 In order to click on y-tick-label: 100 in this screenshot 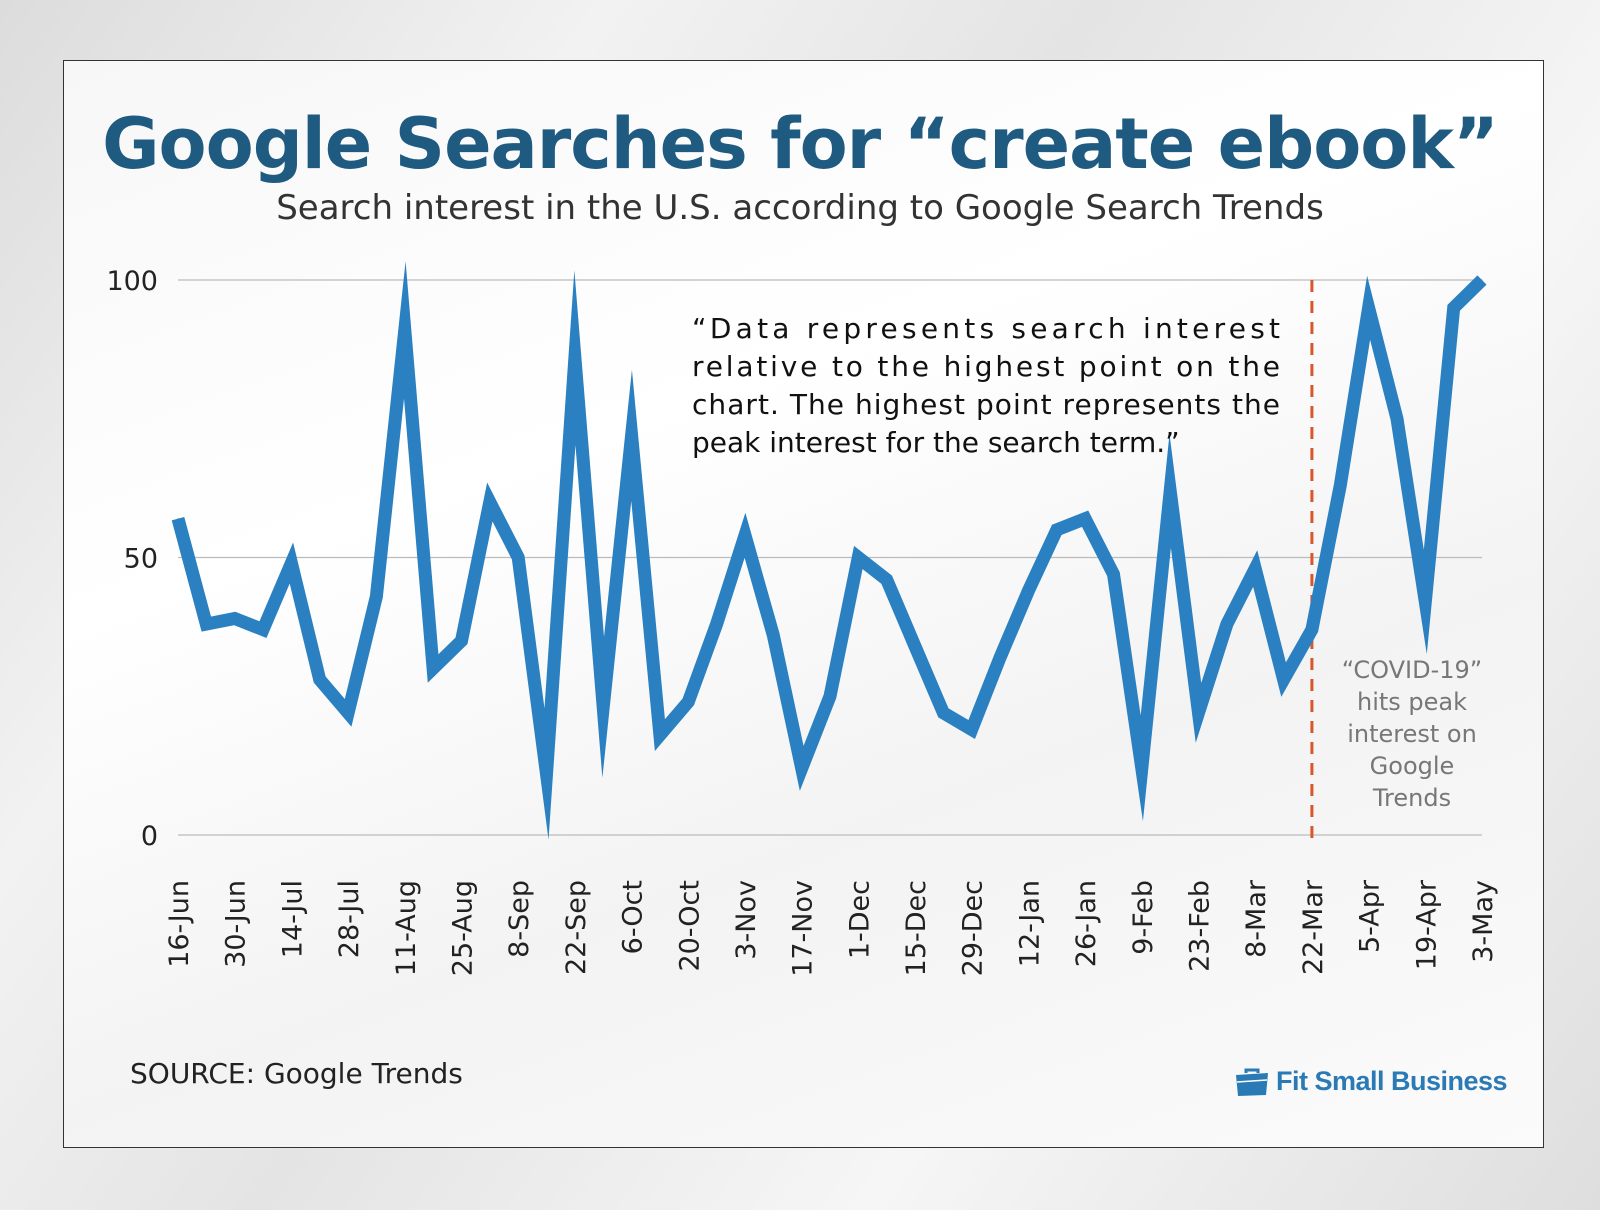, I will do `click(132, 281)`.